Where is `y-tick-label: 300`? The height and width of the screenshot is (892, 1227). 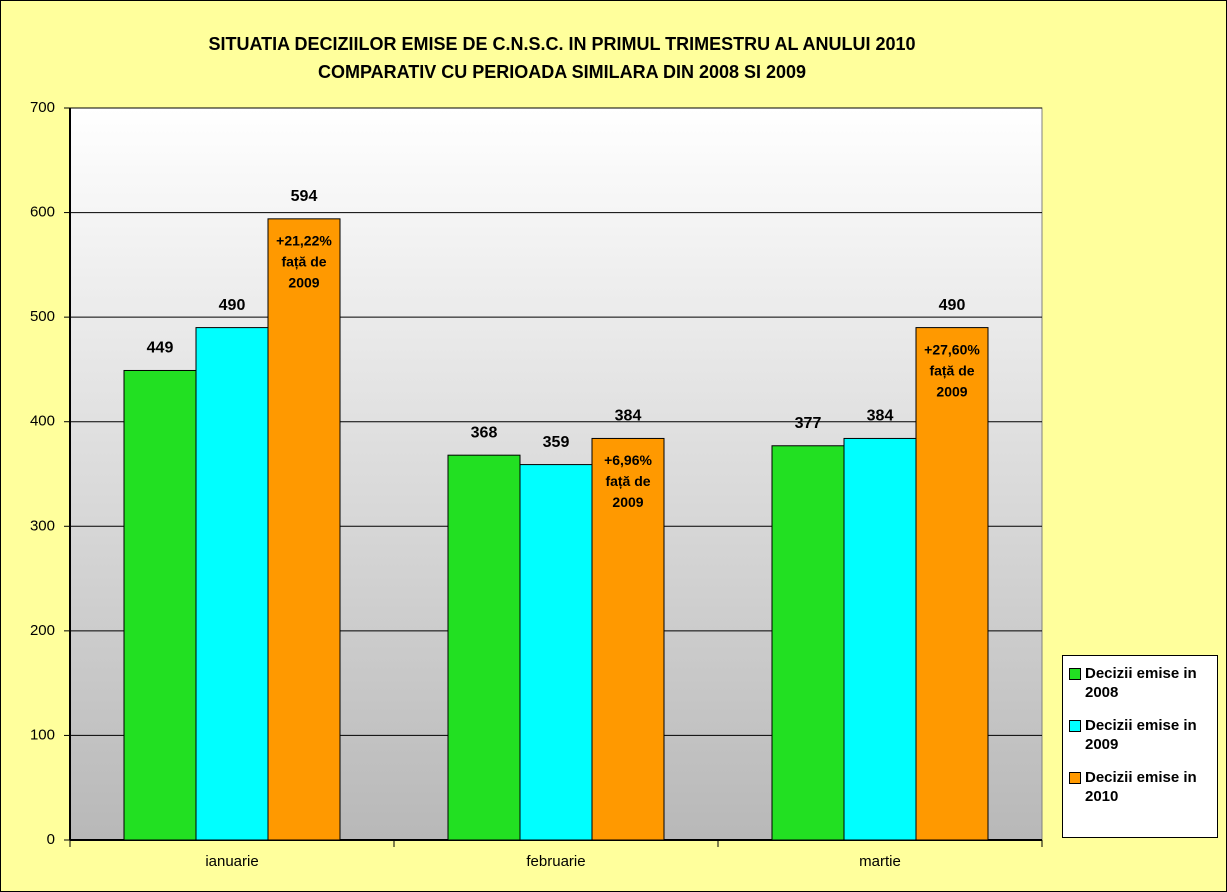 y-tick-label: 300 is located at coordinates (42, 525).